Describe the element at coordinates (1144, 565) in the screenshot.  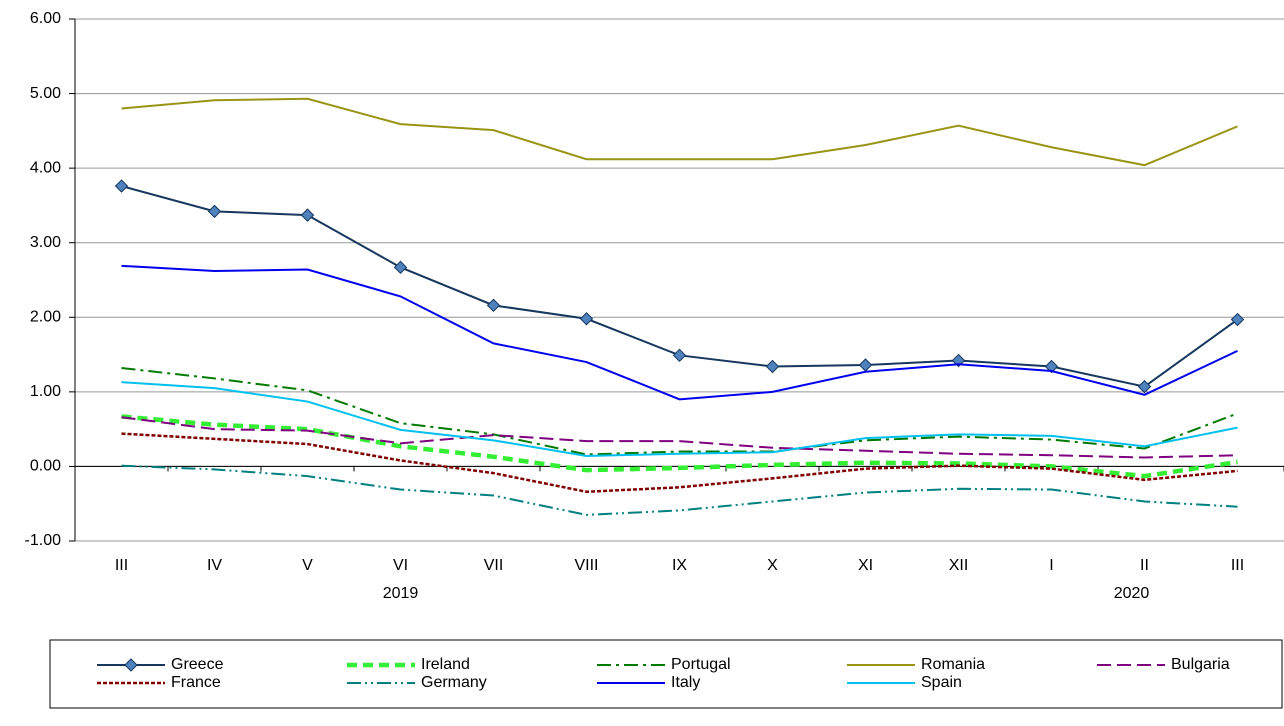
I see `x-tick-label: II` at that location.